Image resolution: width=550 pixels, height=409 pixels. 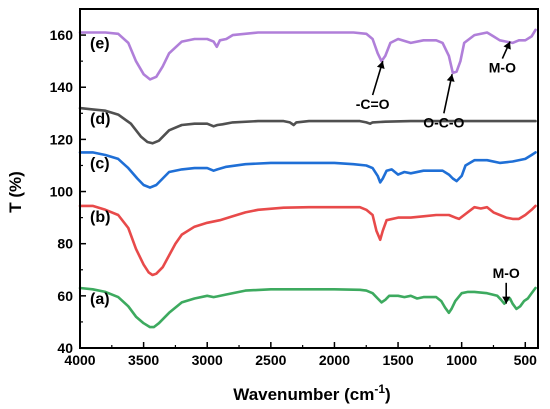 I want to click on y-tick-label: 140, so click(x=62, y=87).